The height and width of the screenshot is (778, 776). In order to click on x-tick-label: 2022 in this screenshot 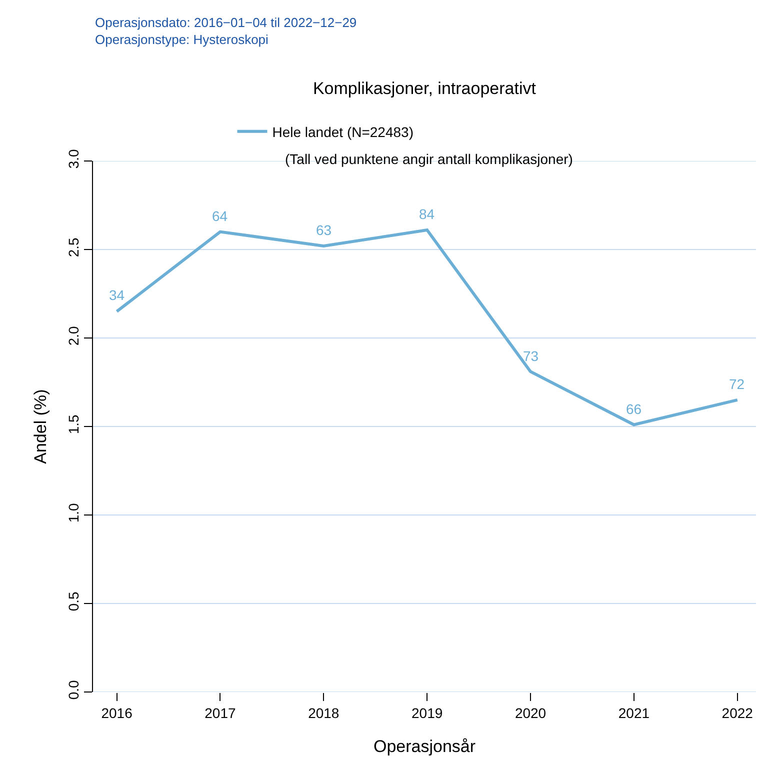, I will do `click(738, 712)`.